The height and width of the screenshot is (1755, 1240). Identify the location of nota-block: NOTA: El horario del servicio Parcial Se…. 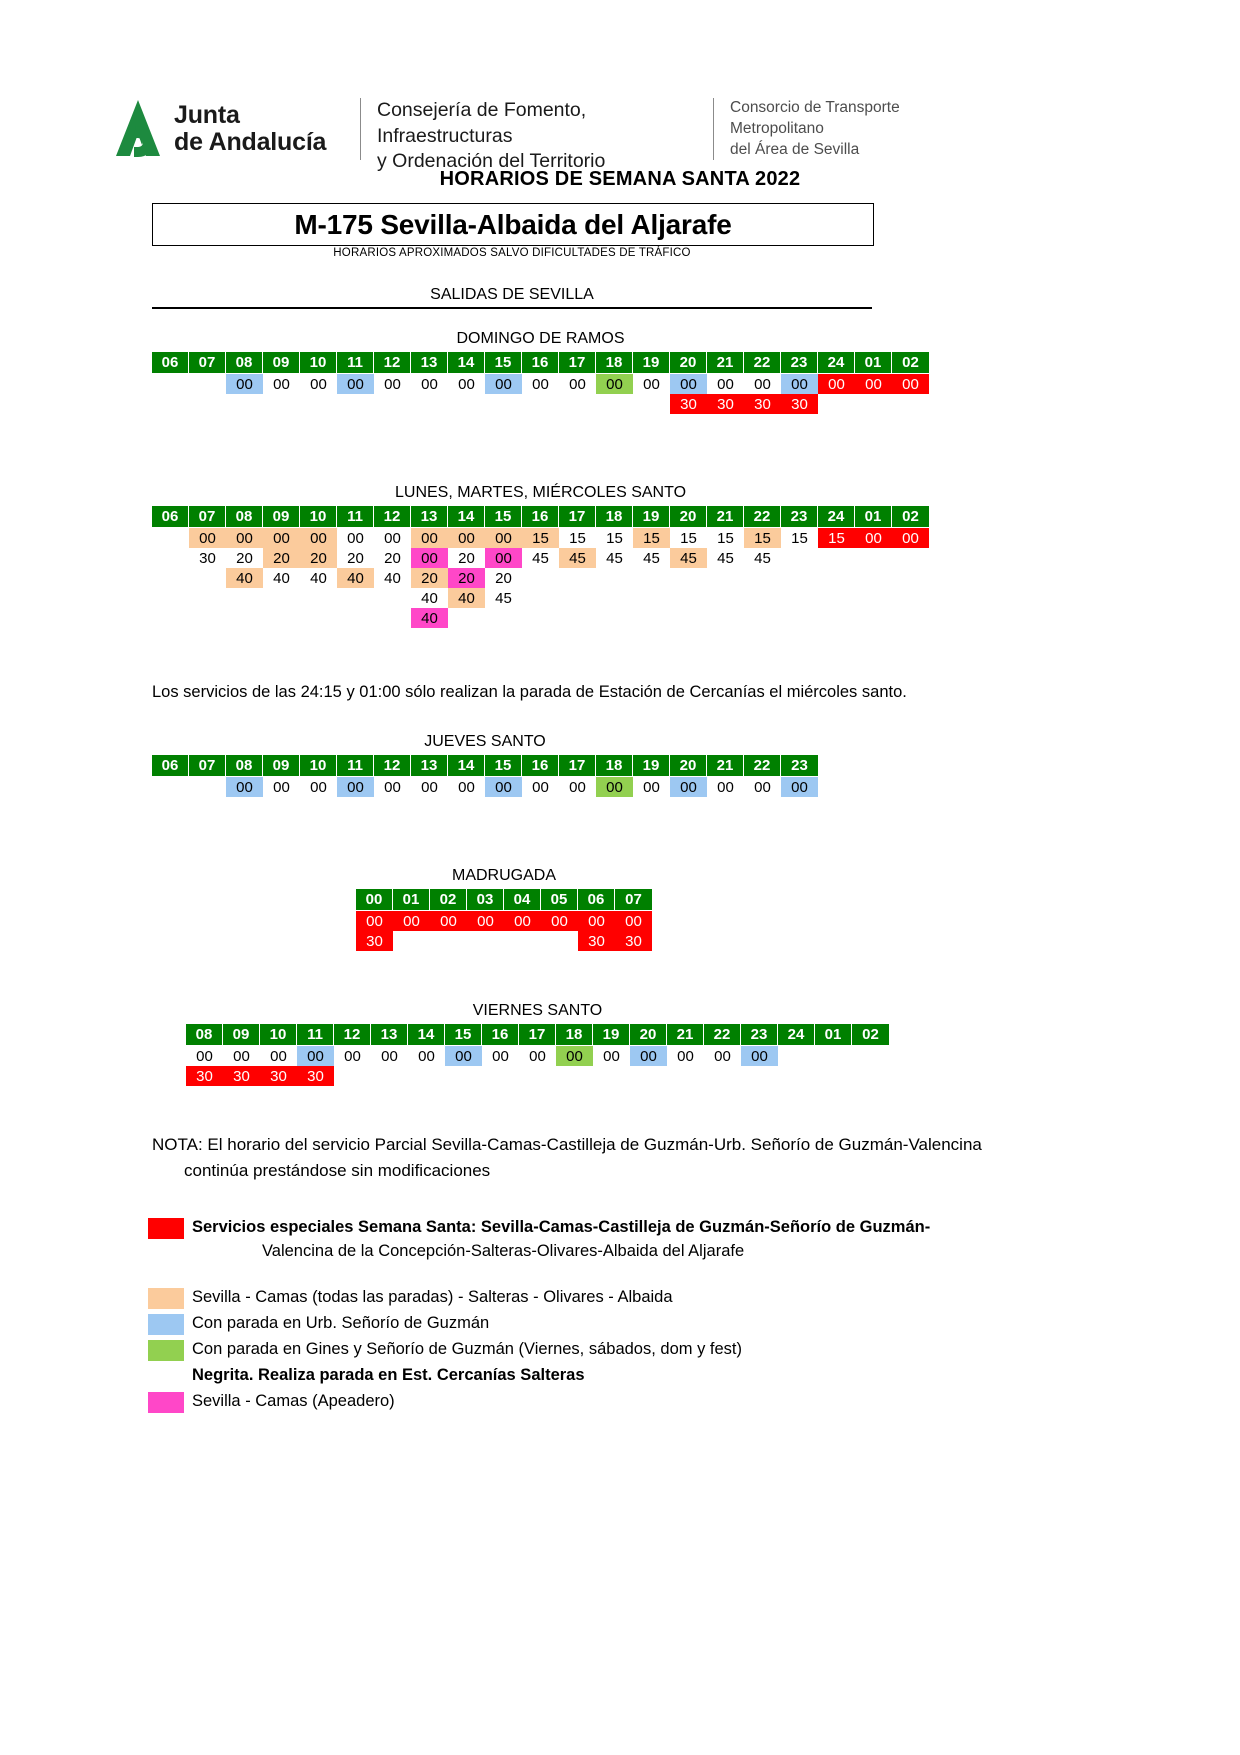
(622, 1157).